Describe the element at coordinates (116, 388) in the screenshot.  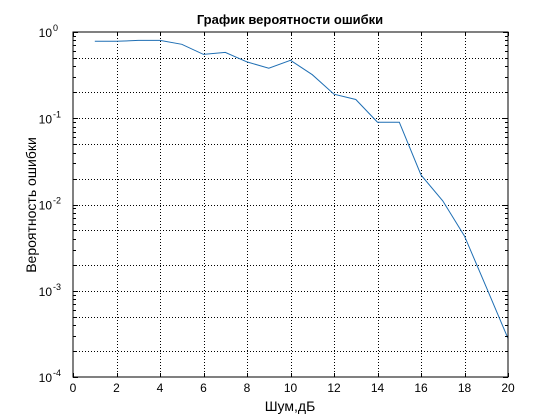
I see `x-tick-label: 2` at that location.